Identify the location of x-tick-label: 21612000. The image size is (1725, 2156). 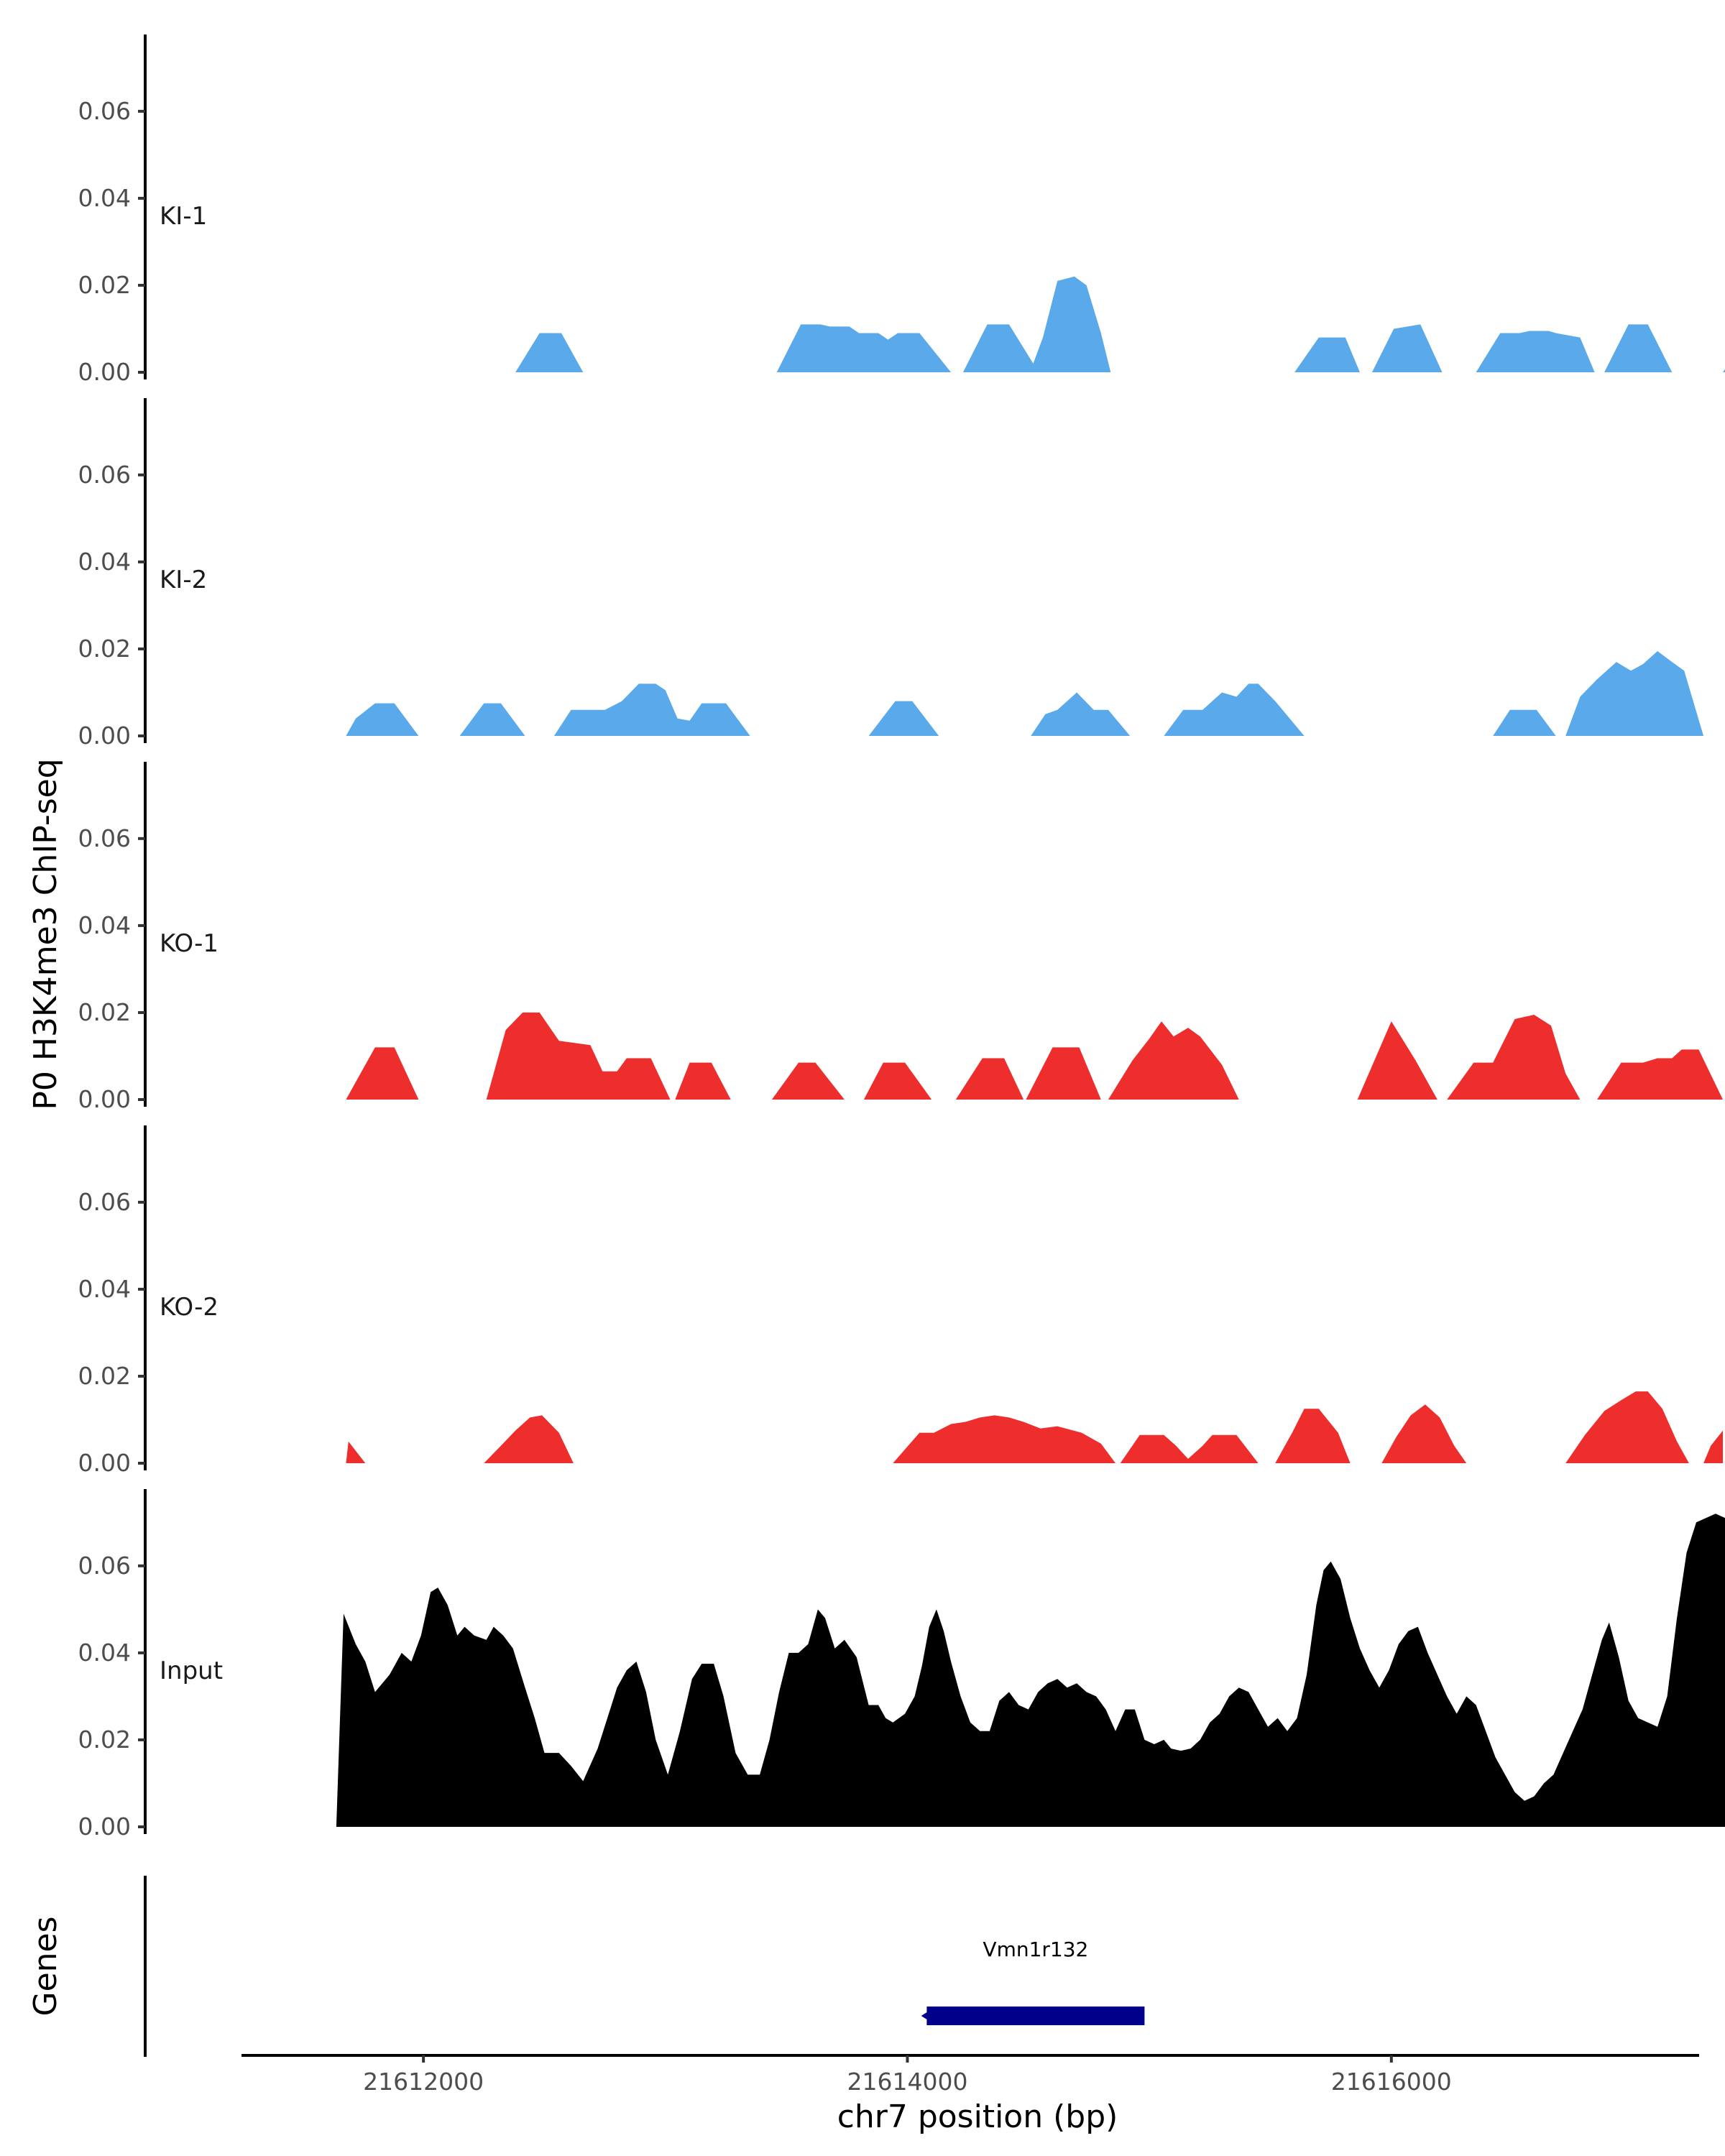
(423, 2082).